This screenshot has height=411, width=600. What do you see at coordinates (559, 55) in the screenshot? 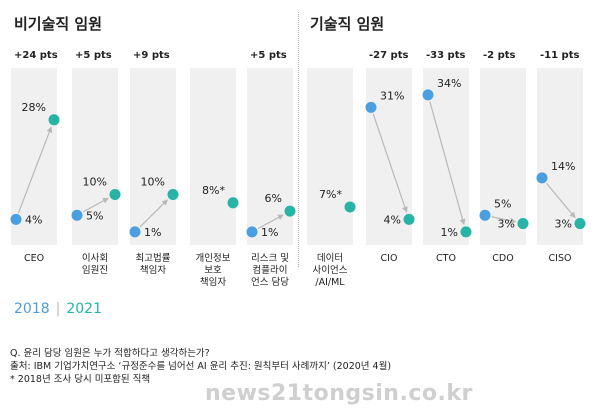
I see `change-label: -11 pts` at bounding box center [559, 55].